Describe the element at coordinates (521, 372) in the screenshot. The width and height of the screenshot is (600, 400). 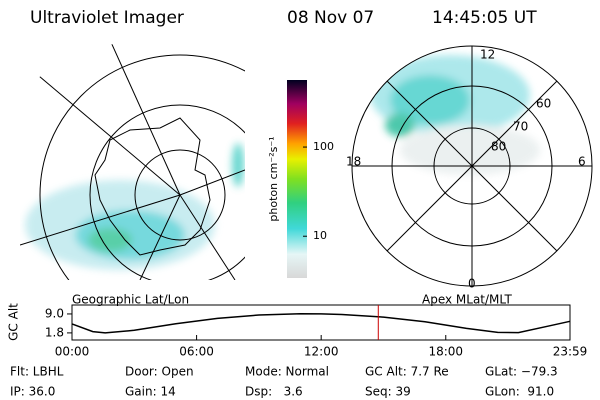
I see `status-field: GLat: −79.3` at that location.